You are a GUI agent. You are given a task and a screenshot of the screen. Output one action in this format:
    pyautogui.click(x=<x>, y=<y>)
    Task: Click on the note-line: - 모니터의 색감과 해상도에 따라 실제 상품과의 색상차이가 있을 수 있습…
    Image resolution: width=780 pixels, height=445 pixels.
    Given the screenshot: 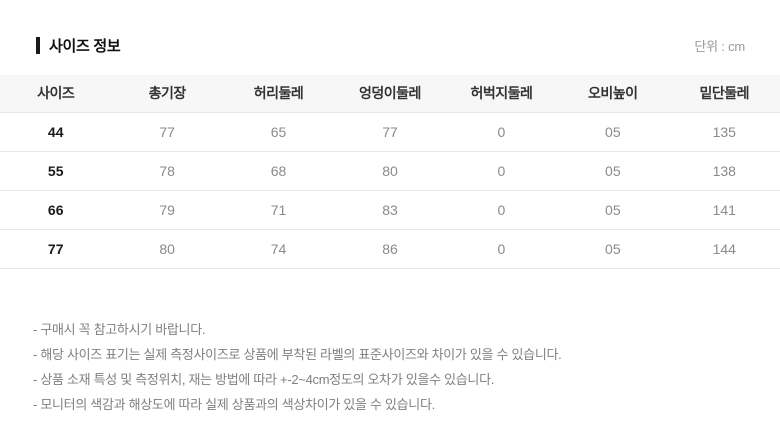 What is the action you would take?
    pyautogui.click(x=234, y=404)
    